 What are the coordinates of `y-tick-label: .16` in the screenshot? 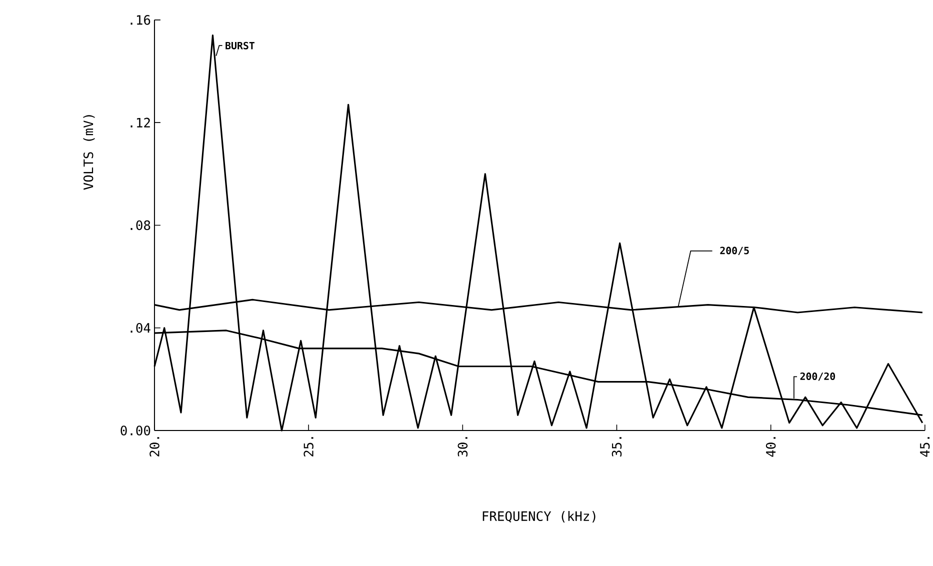 It's located at (140, 20).